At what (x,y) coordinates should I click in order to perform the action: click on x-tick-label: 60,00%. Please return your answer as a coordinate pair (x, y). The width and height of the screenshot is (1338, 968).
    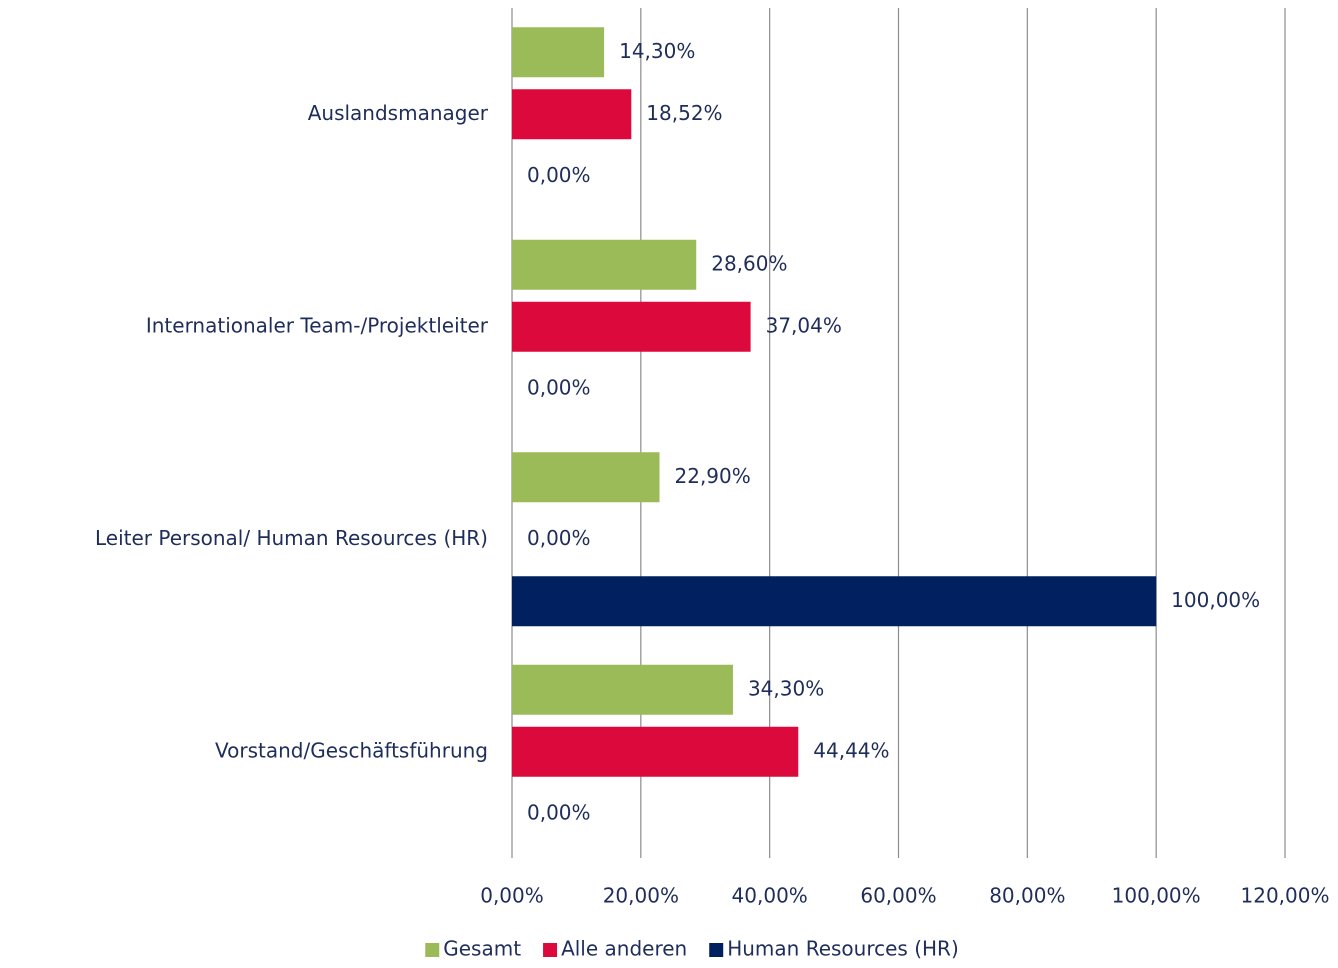
    Looking at the image, I should click on (898, 896).